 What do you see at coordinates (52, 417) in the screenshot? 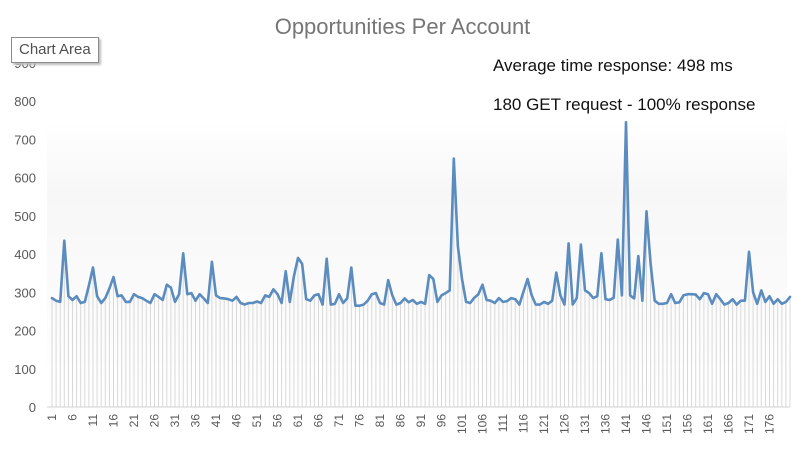
I see `x-tick-label: 1` at bounding box center [52, 417].